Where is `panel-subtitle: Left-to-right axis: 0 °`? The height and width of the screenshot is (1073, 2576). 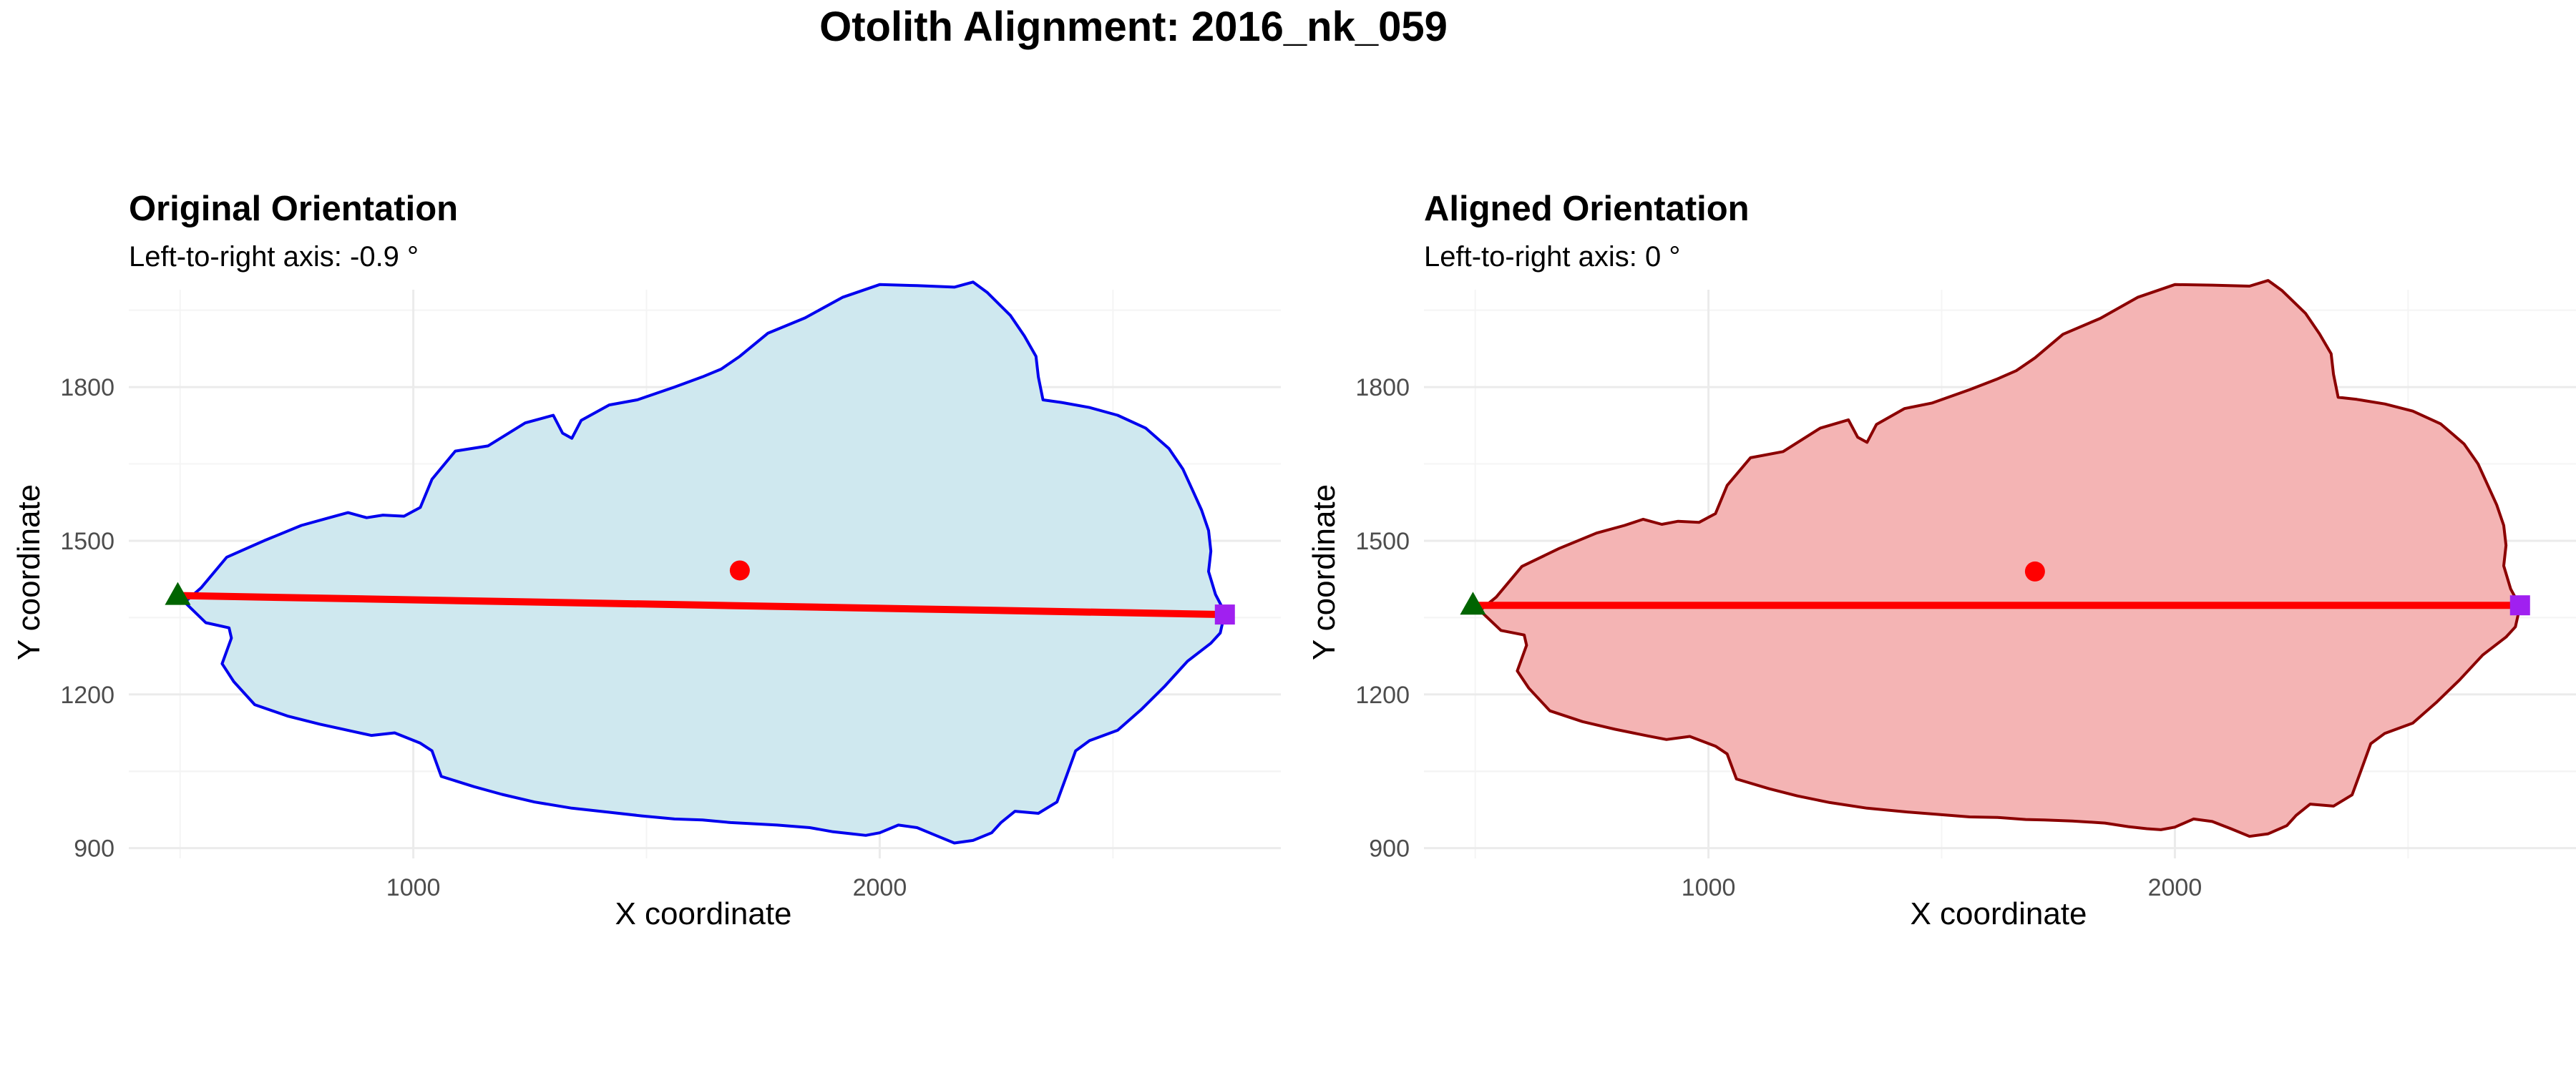 panel-subtitle: Left-to-right axis: 0 ° is located at coordinates (1552, 257).